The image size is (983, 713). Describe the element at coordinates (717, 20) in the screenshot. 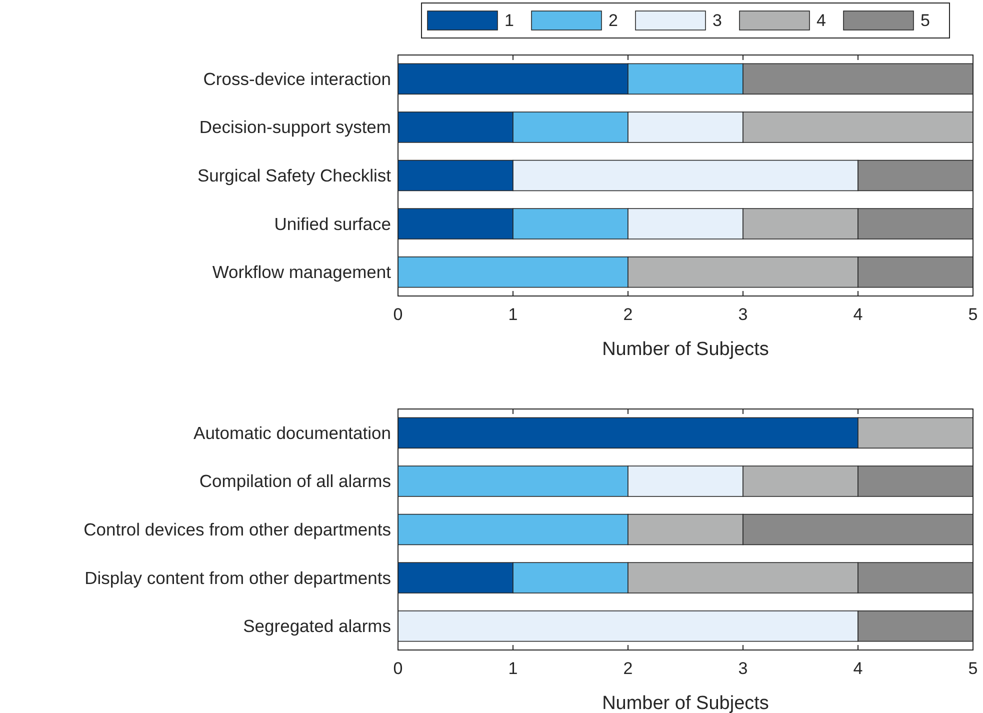

I see `legend-label: 3` at that location.